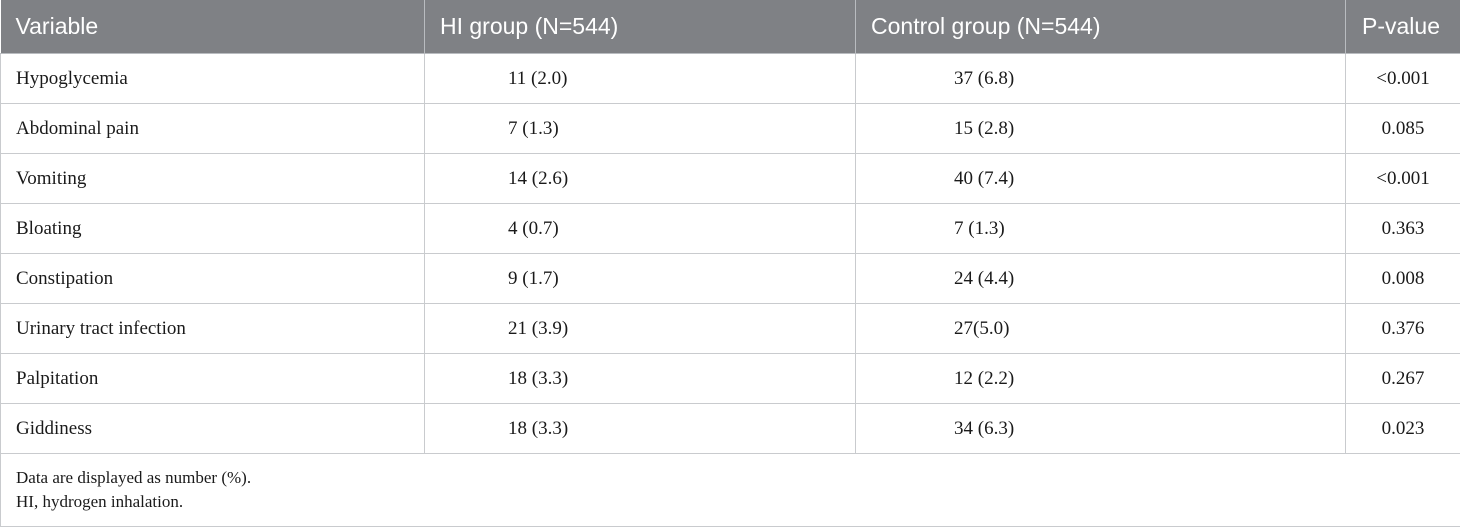  I want to click on cell-control: 12 (2.2), so click(1101, 379).